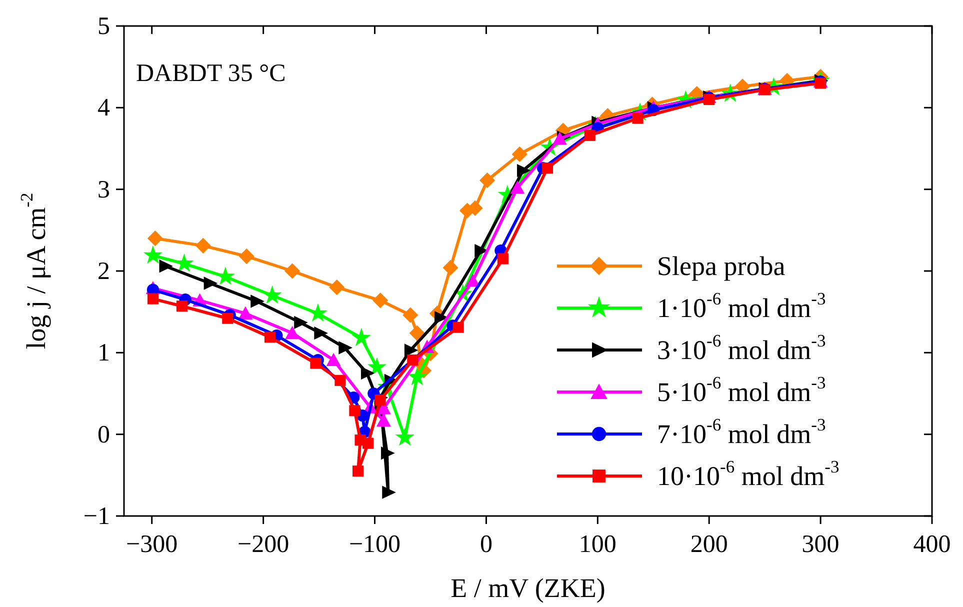 This screenshot has height=607, width=963. What do you see at coordinates (748, 473) in the screenshot?
I see `legend-label: 10·10$^{-6}$ mol dm$^{-3}$` at bounding box center [748, 473].